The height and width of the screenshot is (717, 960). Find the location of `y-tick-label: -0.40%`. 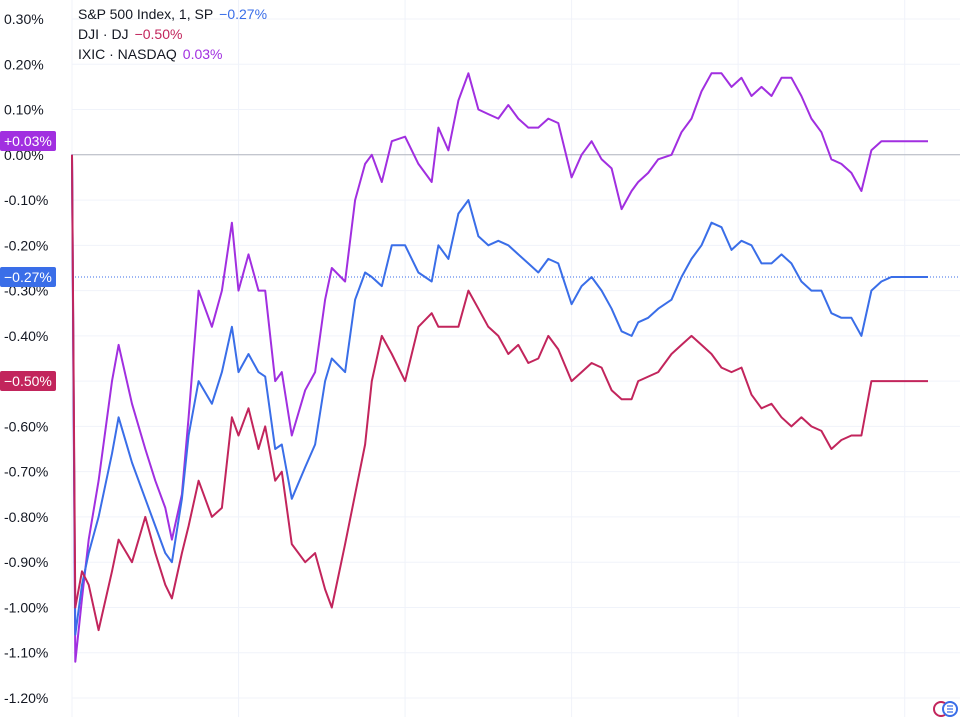

y-tick-label: -0.40% is located at coordinates (26, 336).